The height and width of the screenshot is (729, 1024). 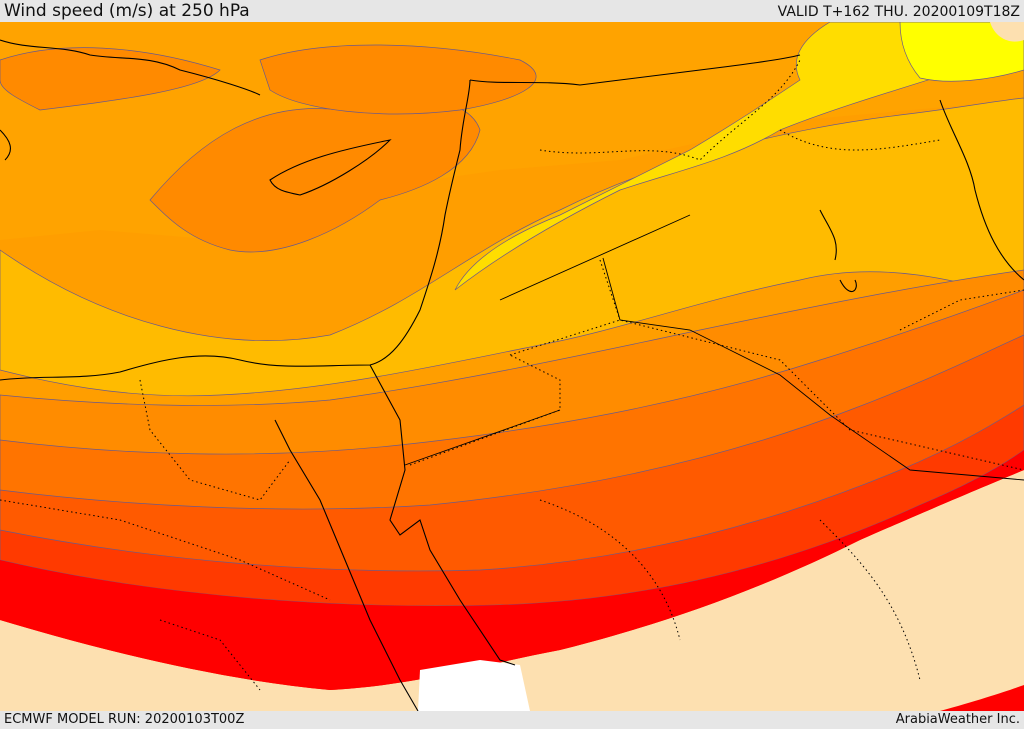 I want to click on speed-band-max-se, so click(x=982, y=698).